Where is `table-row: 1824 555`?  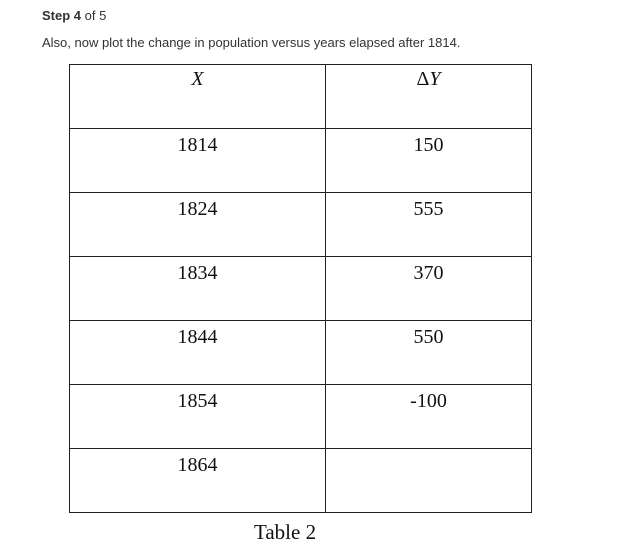 table-row: 1824 555 is located at coordinates (300, 224).